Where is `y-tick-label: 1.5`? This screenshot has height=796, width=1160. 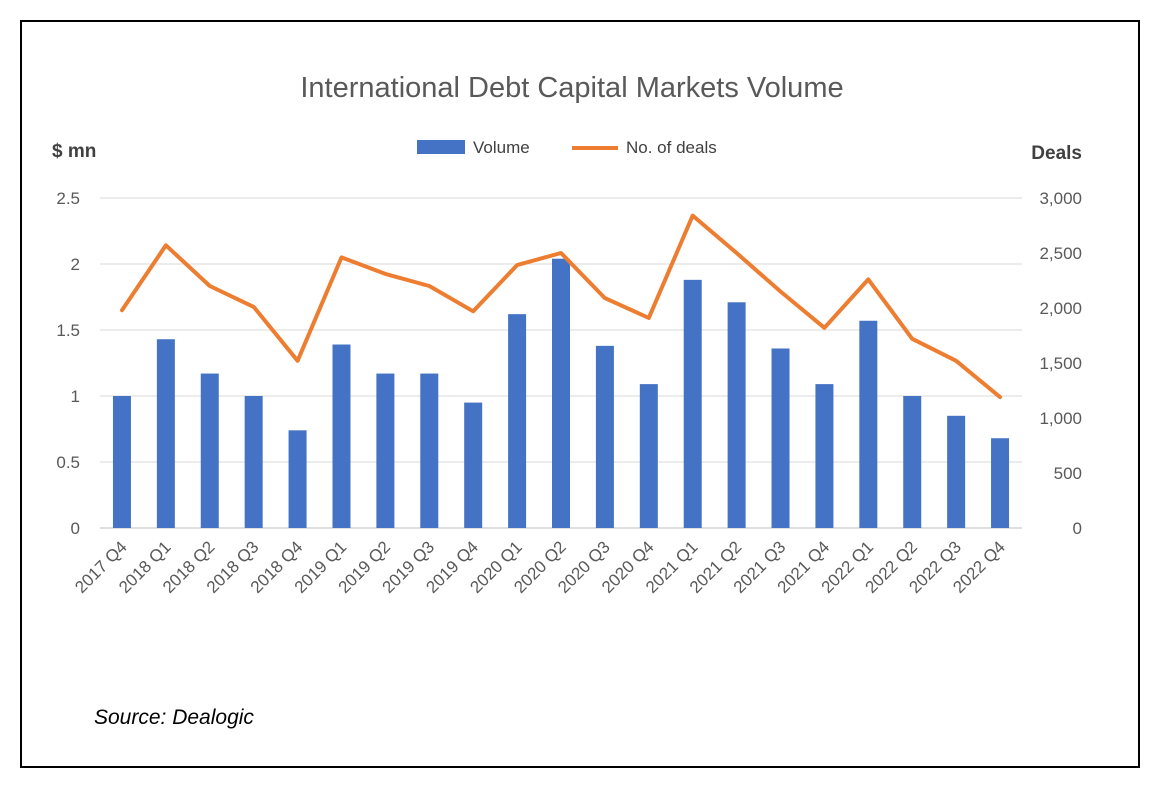 y-tick-label: 1.5 is located at coordinates (68, 330).